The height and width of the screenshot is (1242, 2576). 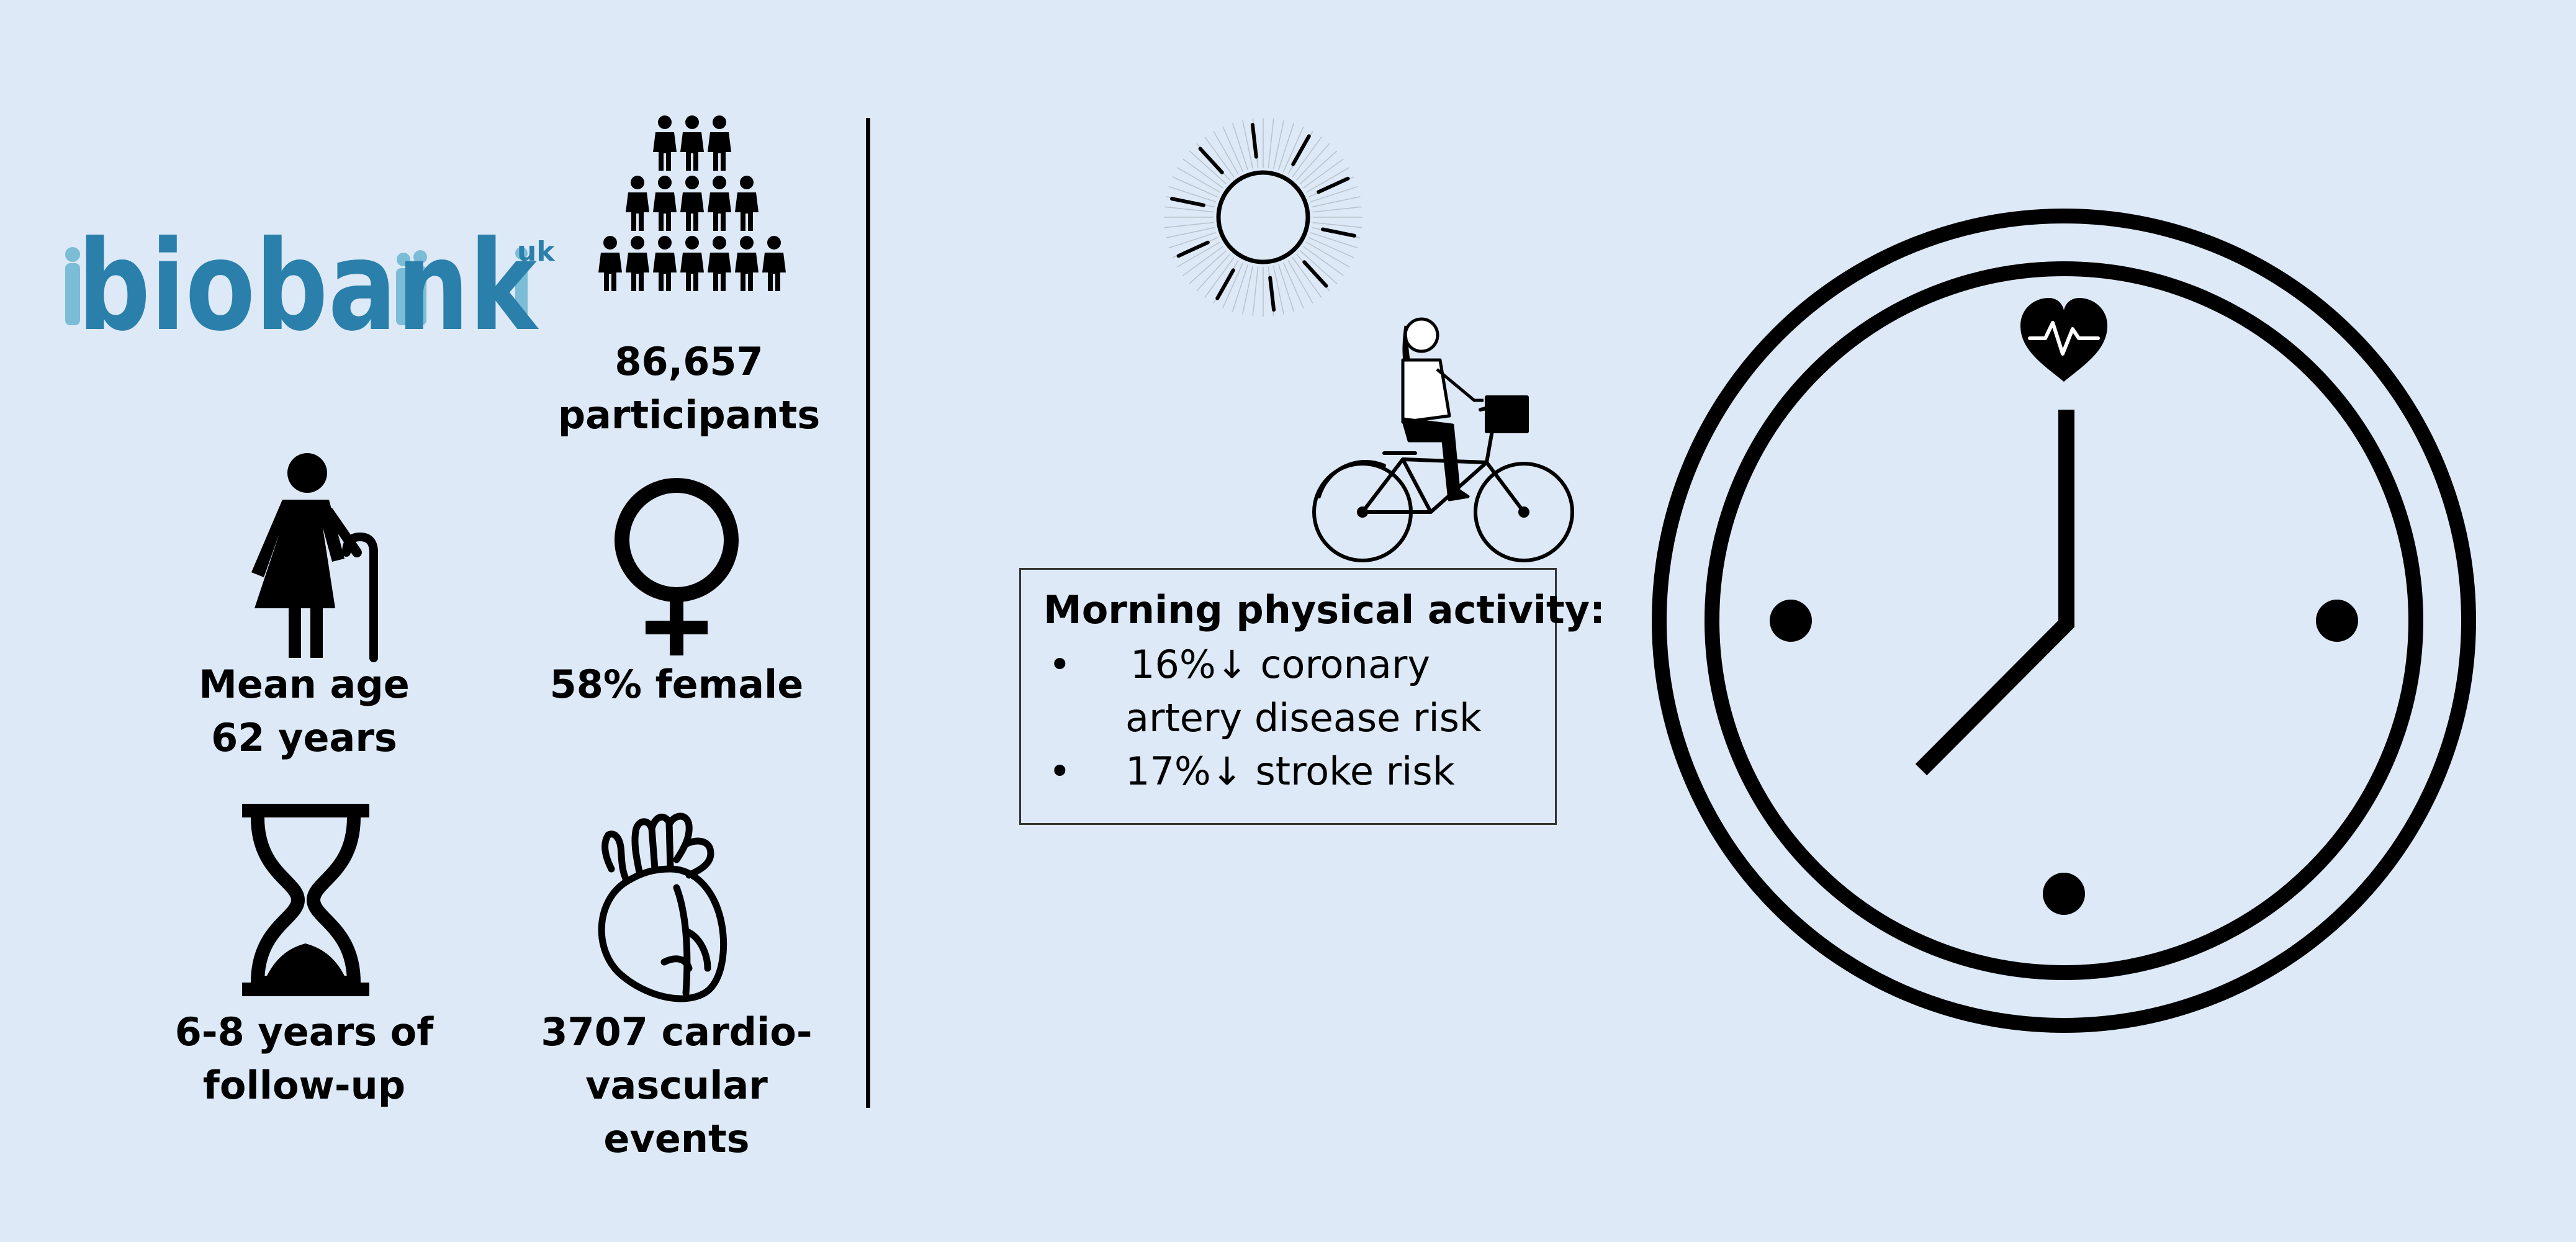 I want to click on stat-age-line-2: 62 years, so click(x=304, y=738).